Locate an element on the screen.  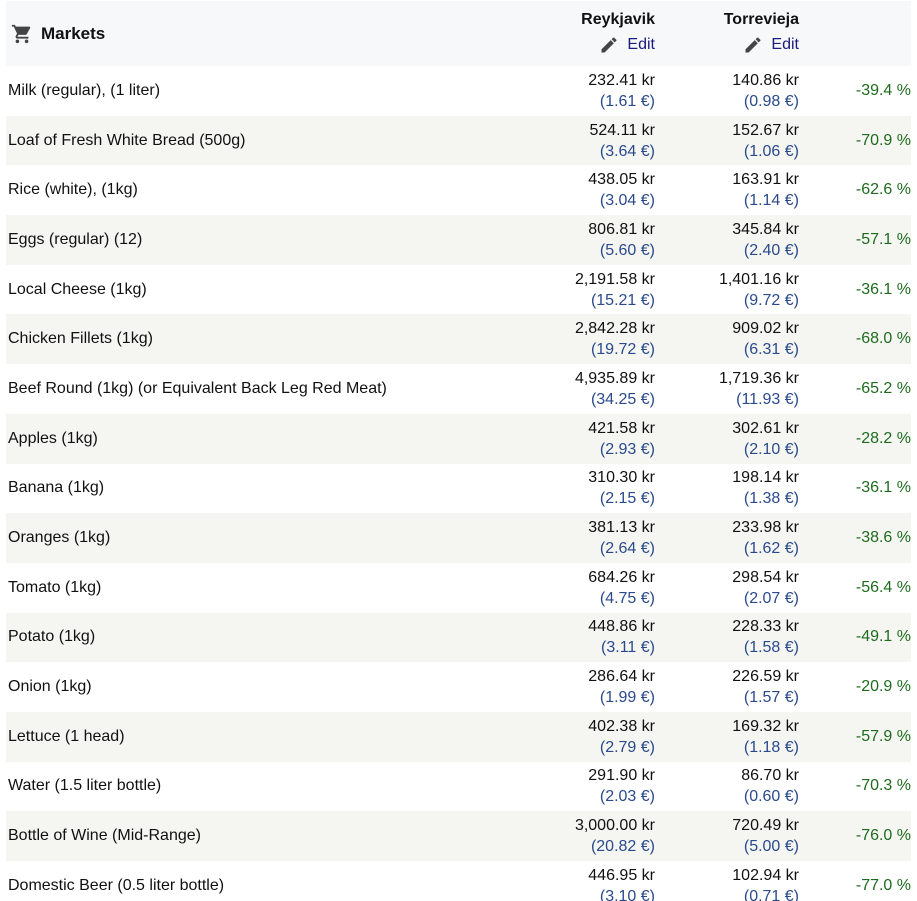
item-name: Potato (1kg) is located at coordinates (52, 637).